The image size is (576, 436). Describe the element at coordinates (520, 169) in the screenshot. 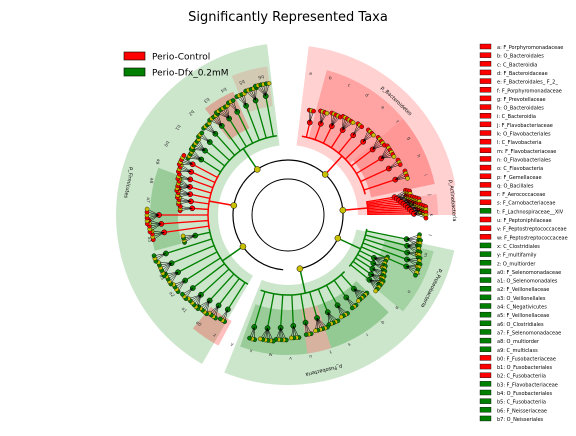

I see `taxa-key-label: o: C_Flavobacteria` at that location.